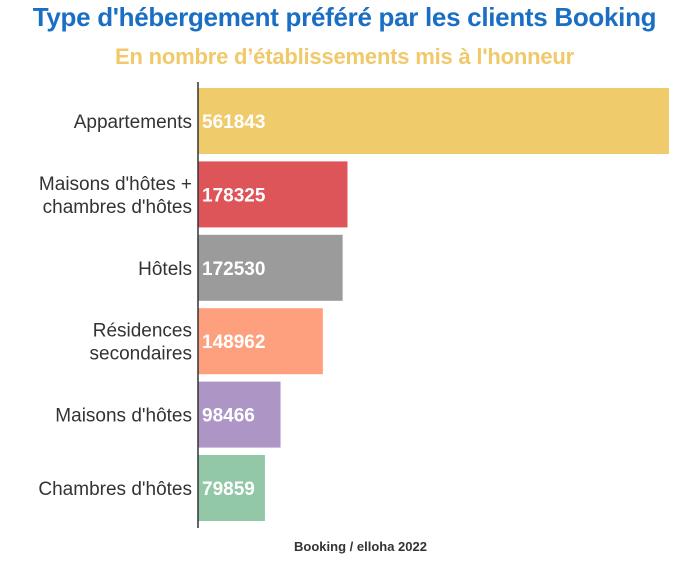 This screenshot has height=566, width=689. What do you see at coordinates (228, 416) in the screenshot?
I see `value-label-4: 98466` at bounding box center [228, 416].